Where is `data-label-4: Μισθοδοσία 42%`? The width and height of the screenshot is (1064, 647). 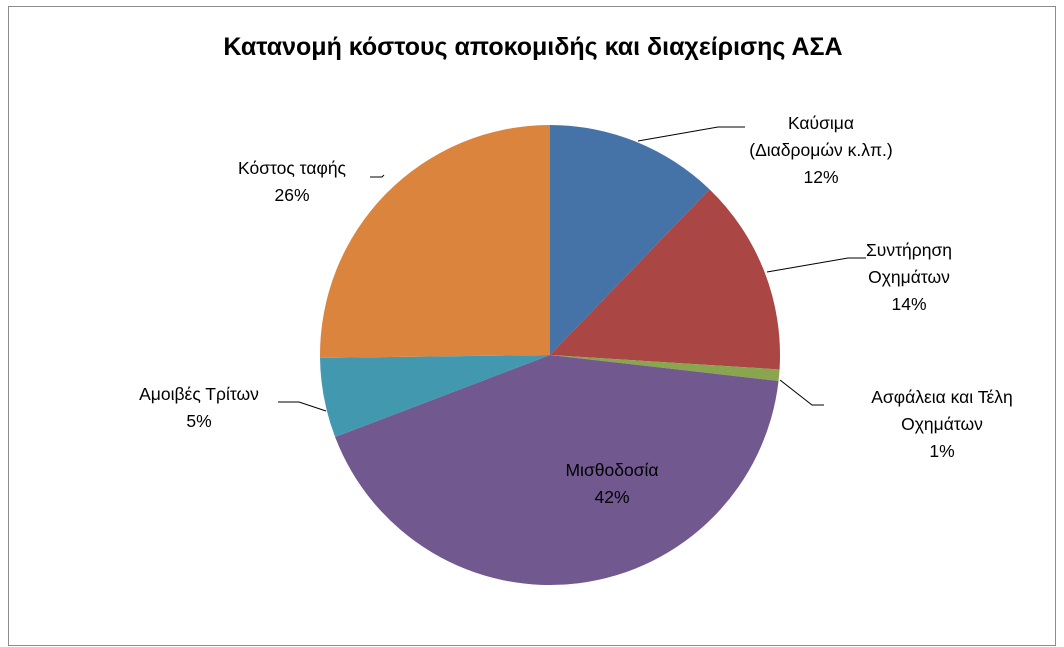
data-label-4: Μισθοδοσία 42% is located at coordinates (611, 483).